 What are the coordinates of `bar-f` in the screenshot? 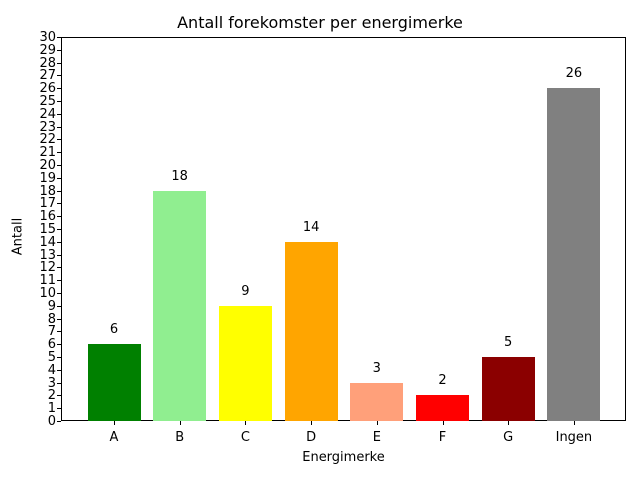 It's located at (442, 408).